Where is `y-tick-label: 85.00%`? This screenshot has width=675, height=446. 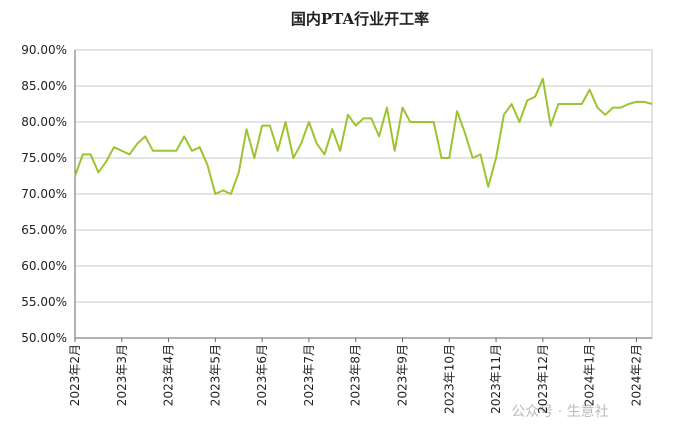 y-tick-label: 85.00% is located at coordinates (44, 86).